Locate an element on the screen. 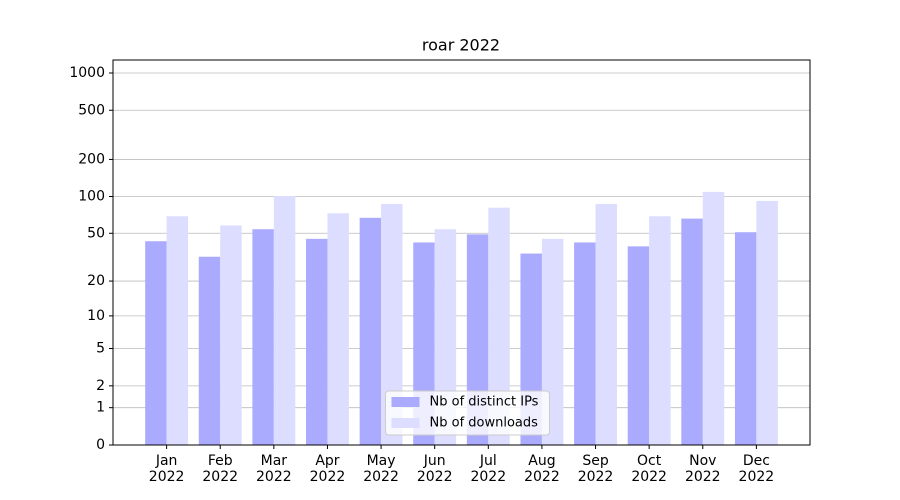 This screenshot has width=900, height=500. y-tick-label: 50 is located at coordinates (96, 233).